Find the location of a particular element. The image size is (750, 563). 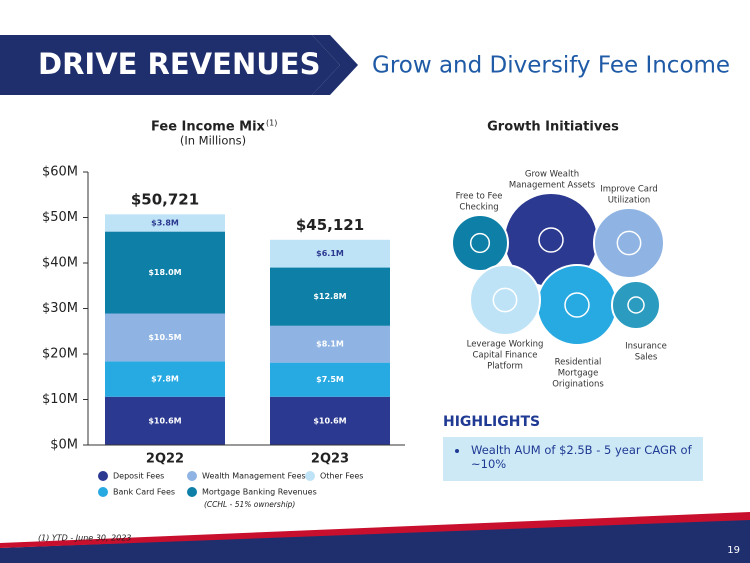

y-tick-label: $0M is located at coordinates (64, 445).